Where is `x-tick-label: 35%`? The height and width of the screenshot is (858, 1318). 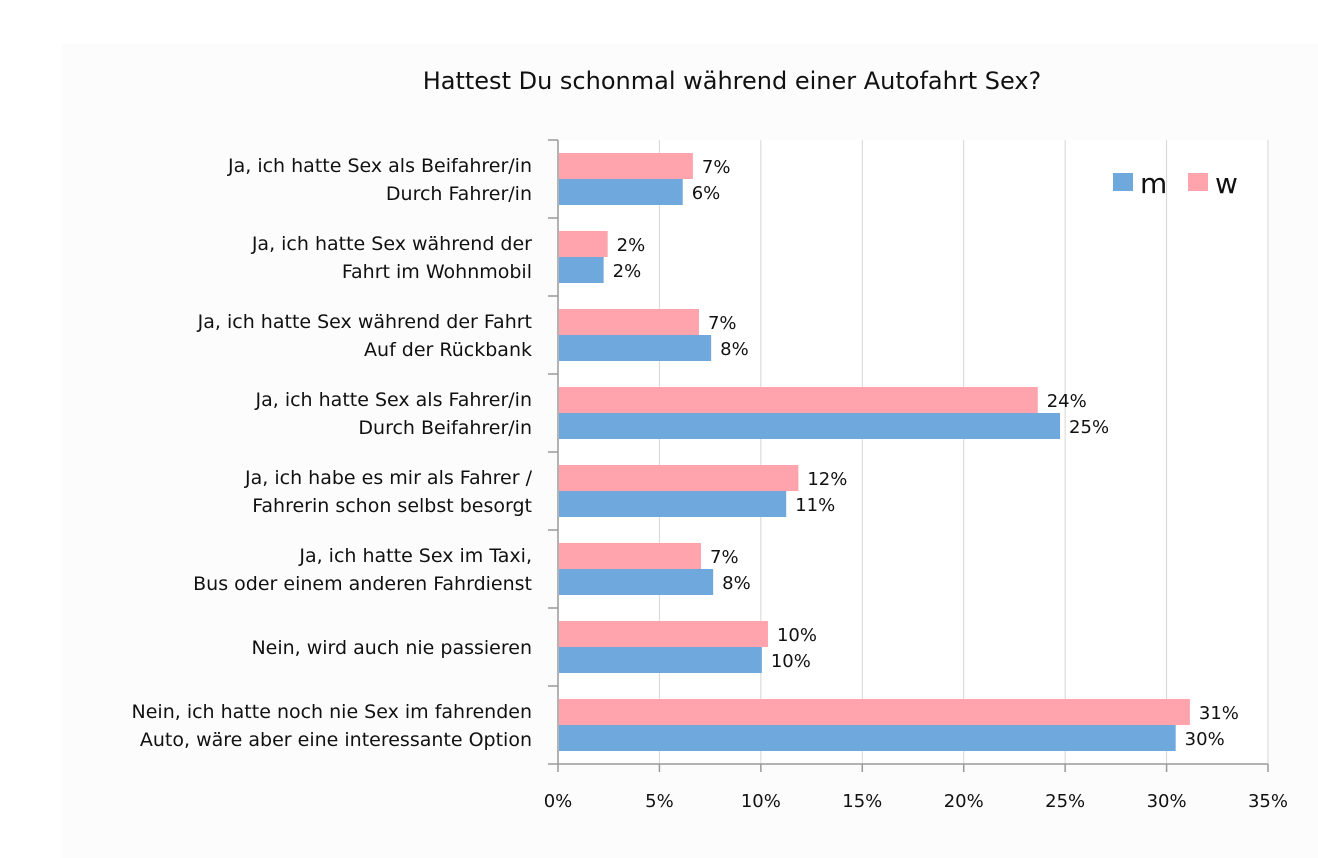 x-tick-label: 35% is located at coordinates (1268, 801).